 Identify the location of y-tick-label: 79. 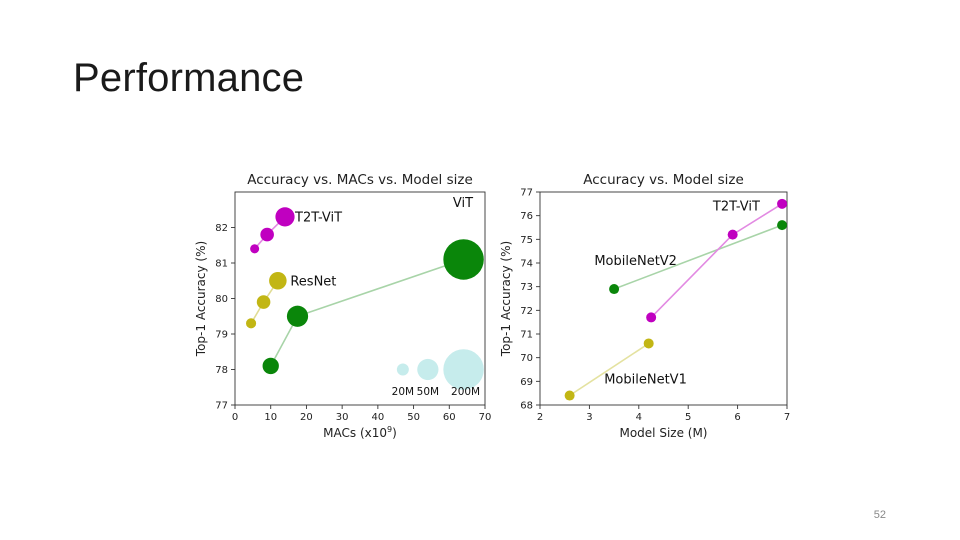
(221, 335).